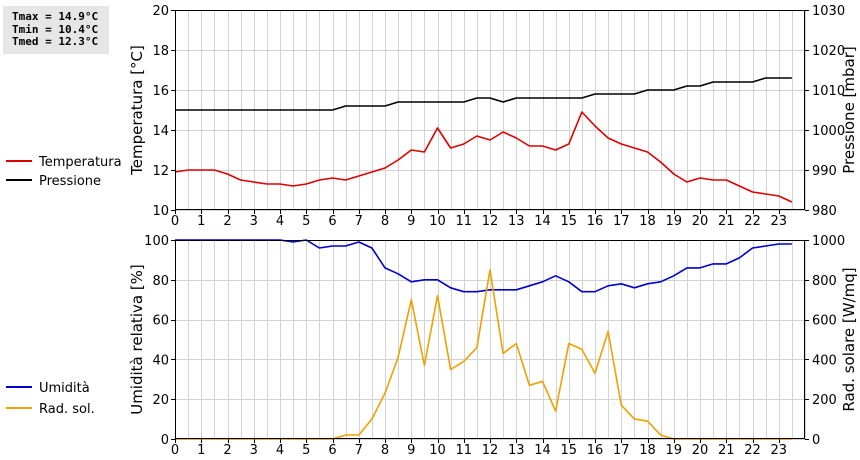 The width and height of the screenshot is (860, 460). Describe the element at coordinates (137, 110) in the screenshot. I see `y-left-axis-title: Temperatura [°C]` at that location.